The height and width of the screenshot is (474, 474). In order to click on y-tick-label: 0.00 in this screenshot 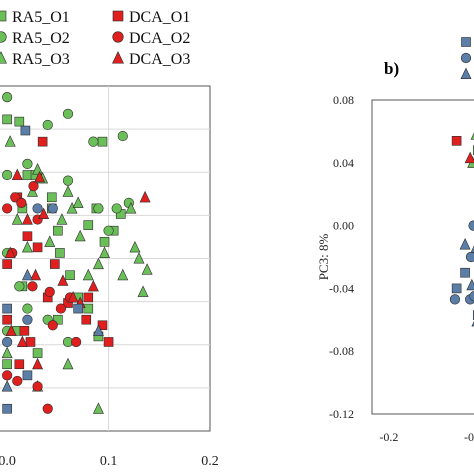, I will do `click(343, 226)`.